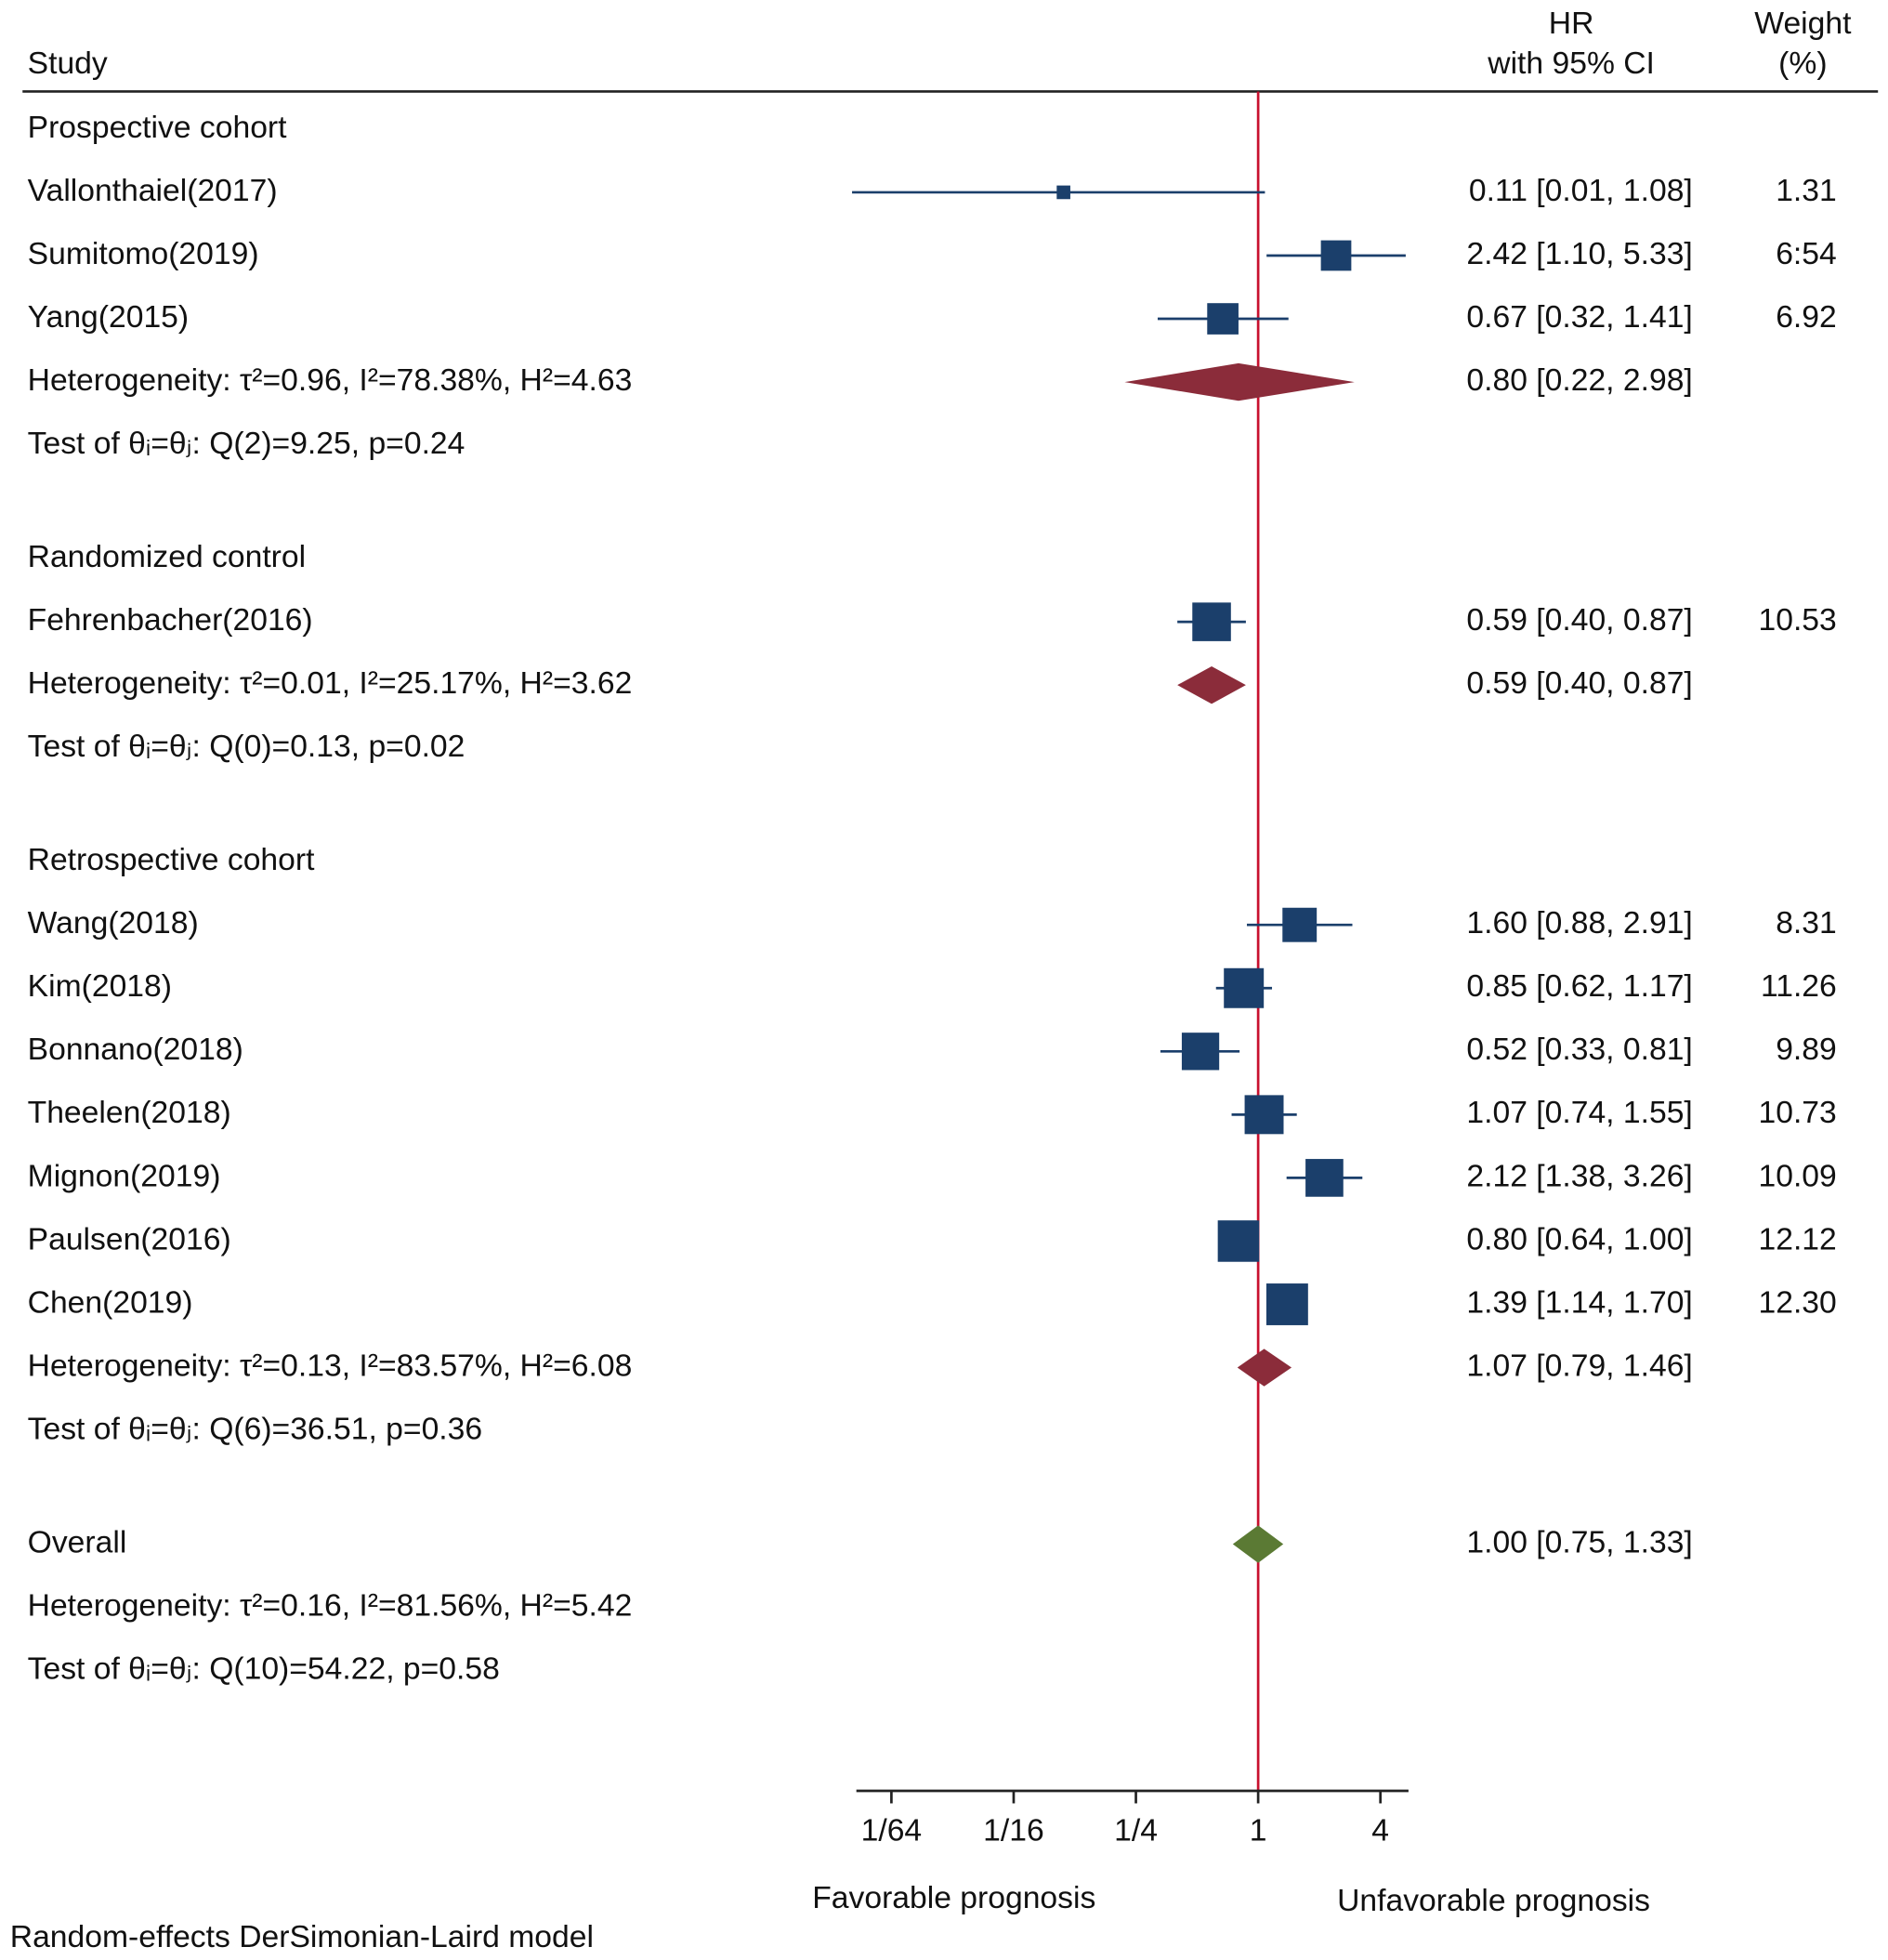 The height and width of the screenshot is (1960, 1888). Describe the element at coordinates (1579, 1113) in the screenshot. I see `hr-ci-label: 1.07 [0.74, 1.55]` at that location.